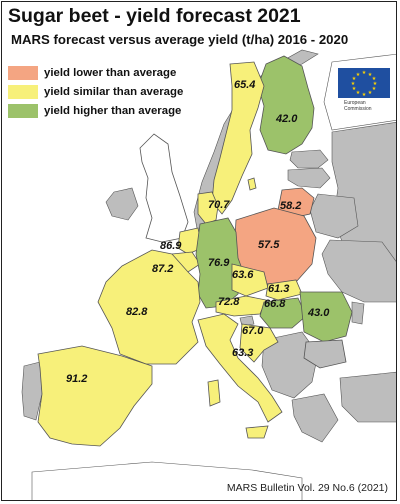 The width and height of the screenshot is (400, 504). What do you see at coordinates (219, 205) in the screenshot?
I see `value-denmark: 70.7` at bounding box center [219, 205].